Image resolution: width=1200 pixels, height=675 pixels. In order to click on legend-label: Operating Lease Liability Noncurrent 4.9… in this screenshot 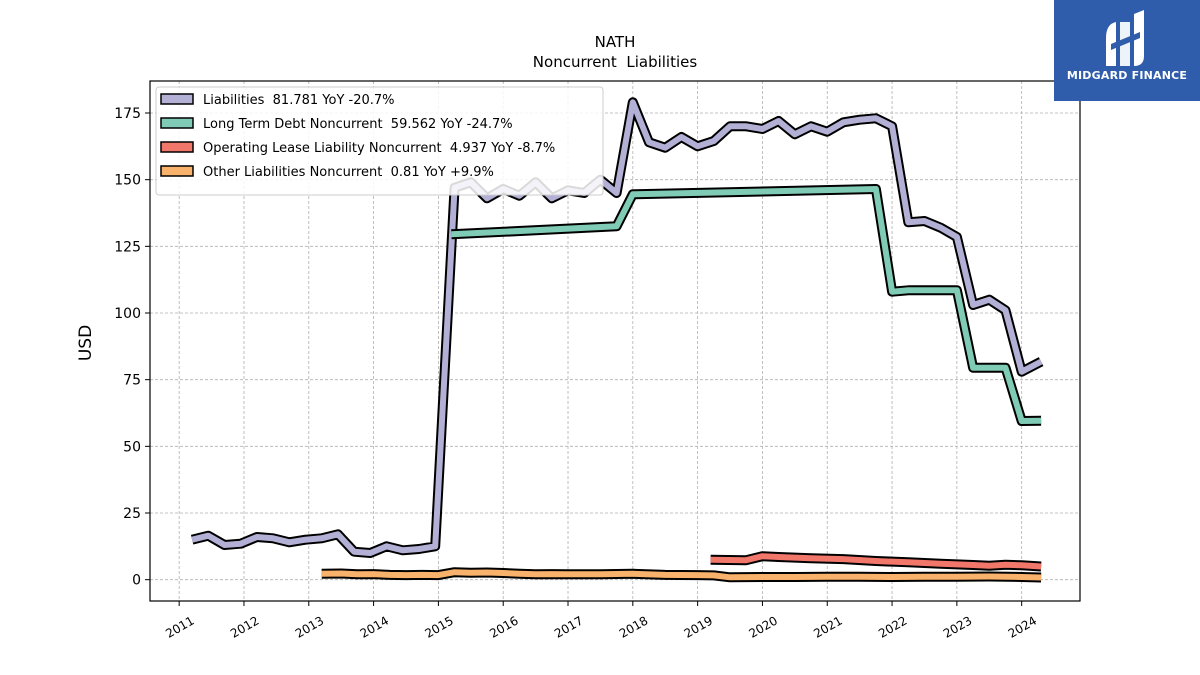, I will do `click(379, 148)`.